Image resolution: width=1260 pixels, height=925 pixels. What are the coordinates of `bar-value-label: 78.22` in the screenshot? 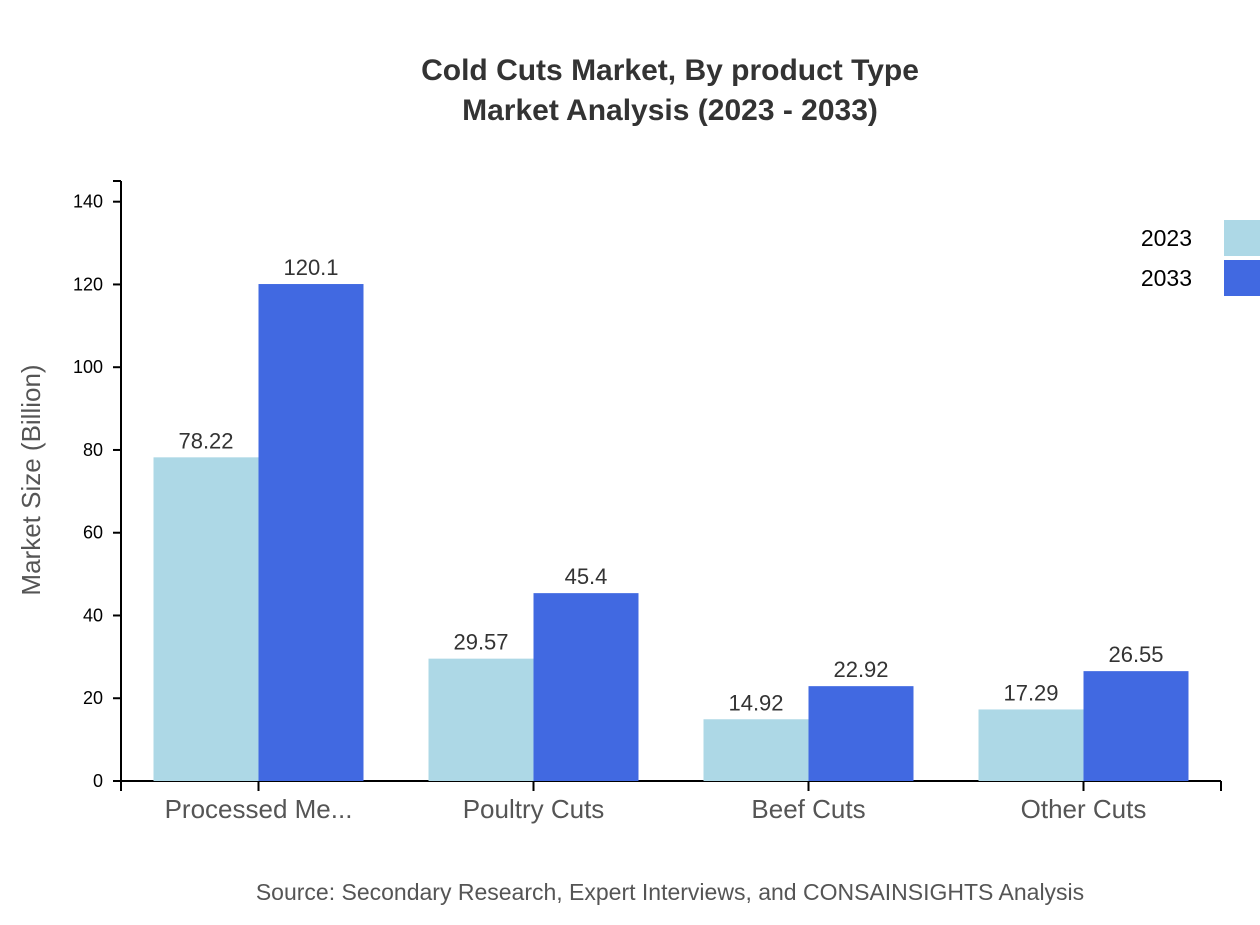 It's located at (205, 440).